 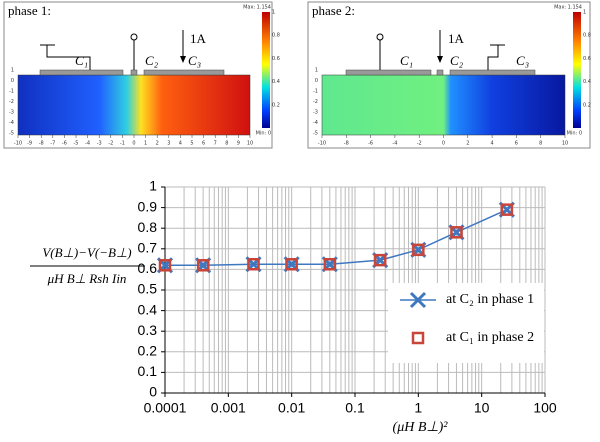 What do you see at coordinates (64, 144) in the screenshot?
I see `panel-x-tick-label: -6` at bounding box center [64, 144].